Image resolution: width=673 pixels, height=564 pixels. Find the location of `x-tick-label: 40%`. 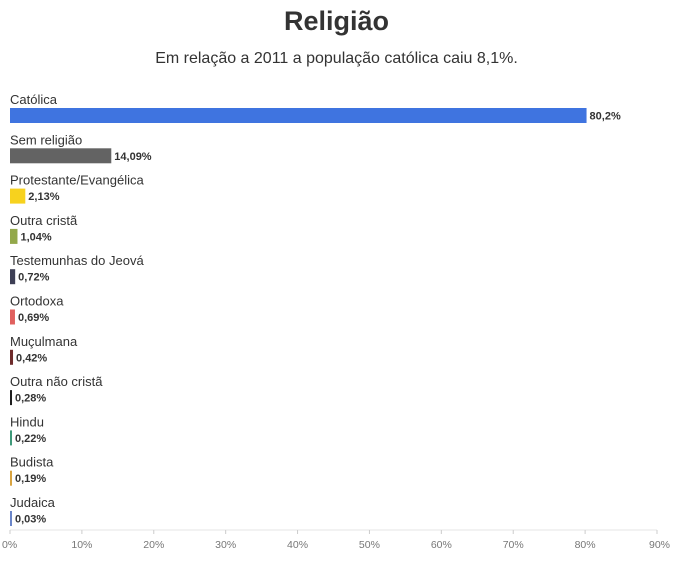

x-tick-label: 40% is located at coordinates (297, 545).